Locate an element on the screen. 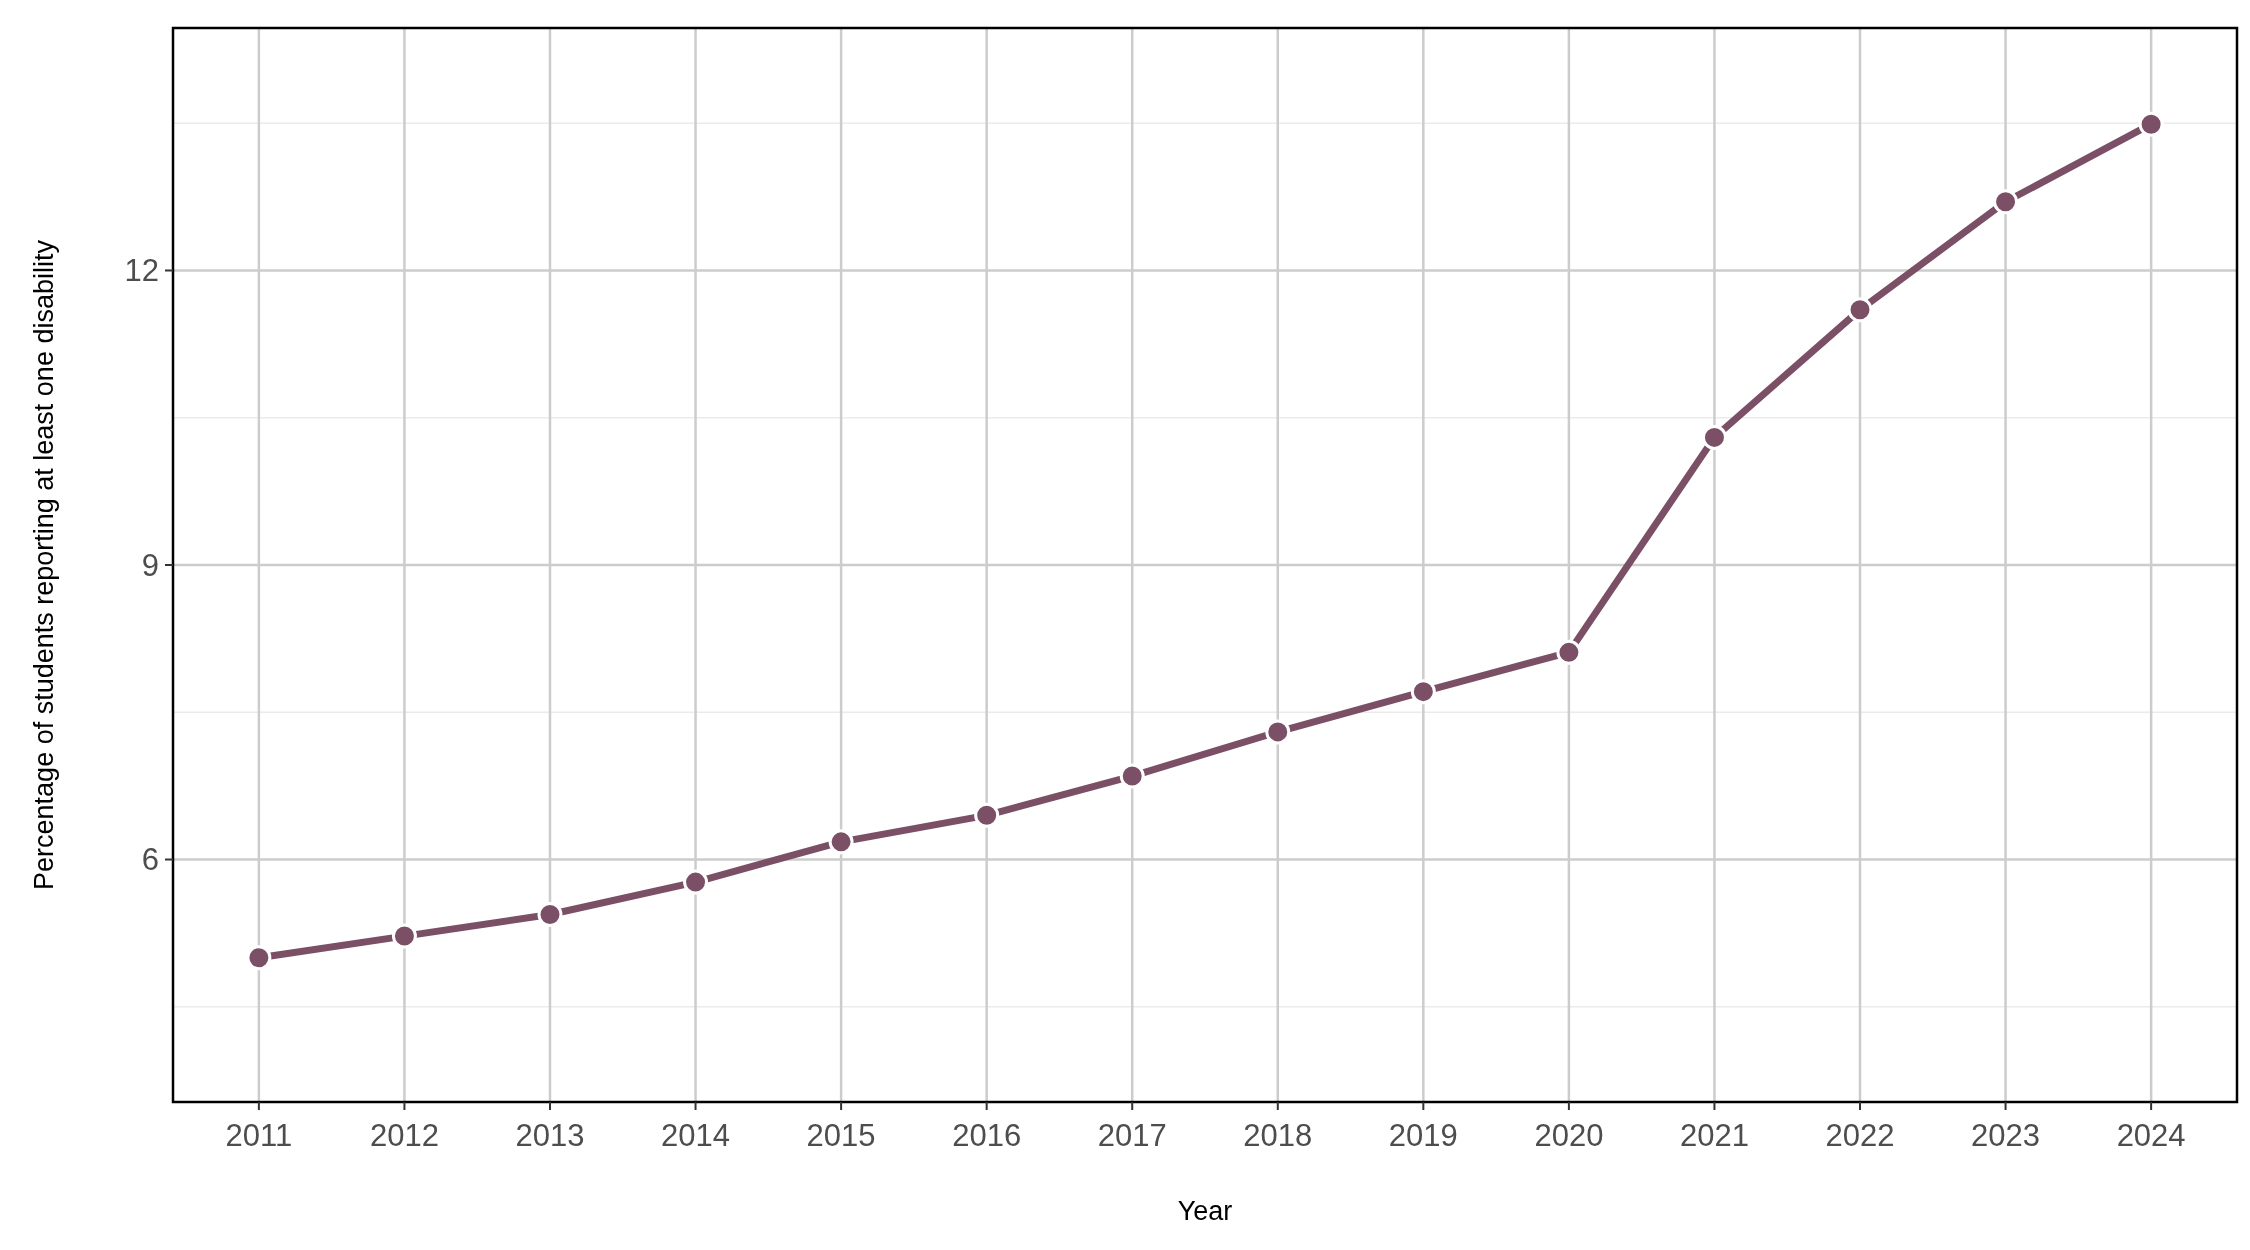 This screenshot has height=1250, width=2250. x-tick-label: 2016 is located at coordinates (987, 1135).